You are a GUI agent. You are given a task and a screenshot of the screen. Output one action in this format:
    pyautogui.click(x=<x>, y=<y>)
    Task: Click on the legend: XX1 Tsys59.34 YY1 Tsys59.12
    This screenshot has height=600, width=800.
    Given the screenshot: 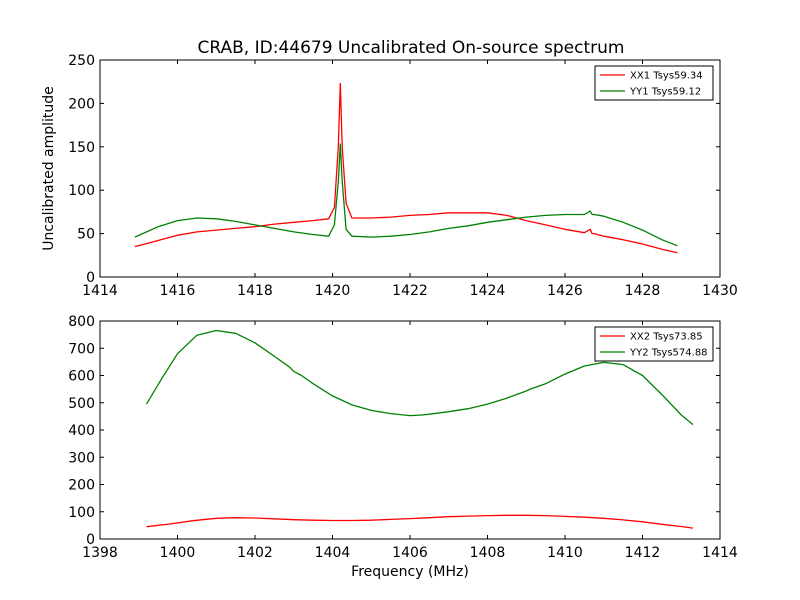 What is the action you would take?
    pyautogui.click(x=654, y=83)
    